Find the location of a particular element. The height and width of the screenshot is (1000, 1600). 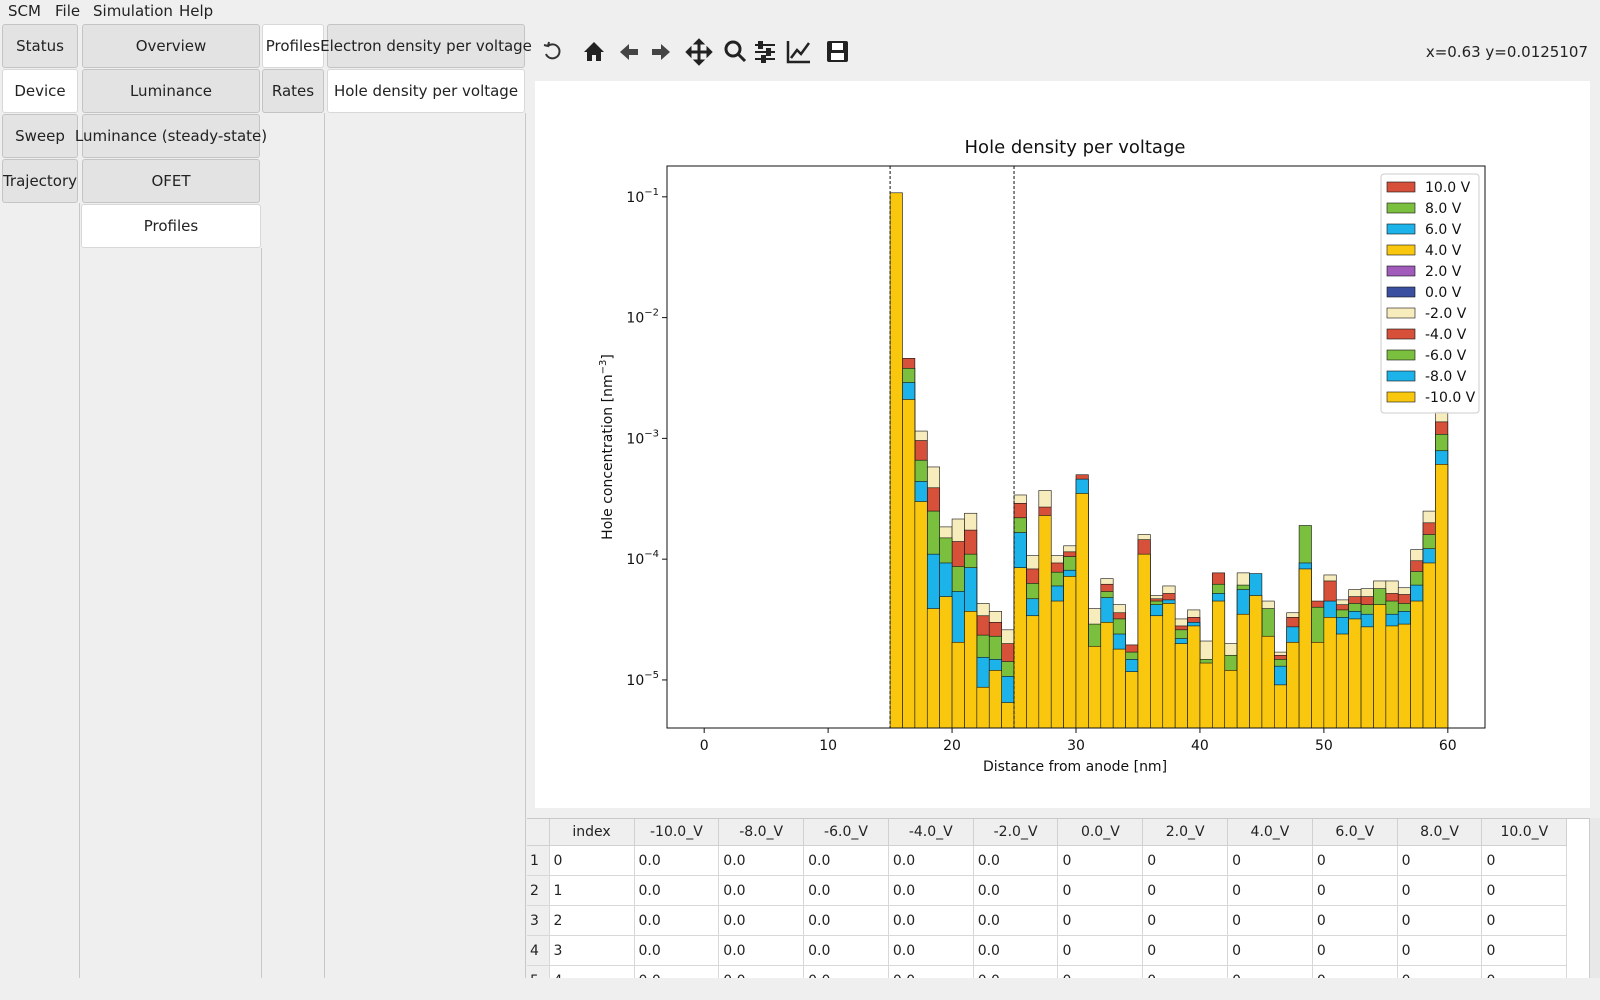

tab: Rates is located at coordinates (293, 91).